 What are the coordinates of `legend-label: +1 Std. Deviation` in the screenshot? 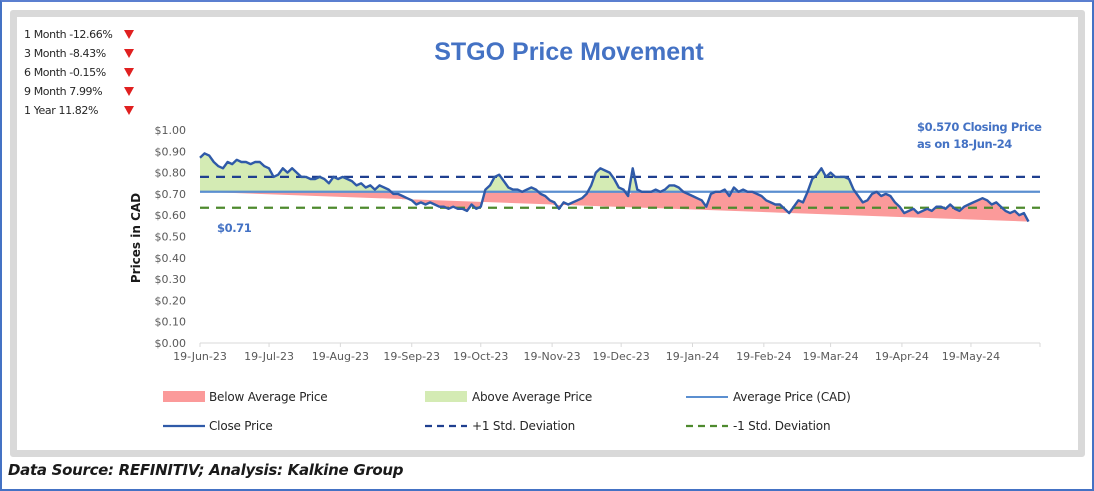 It's located at (523, 426).